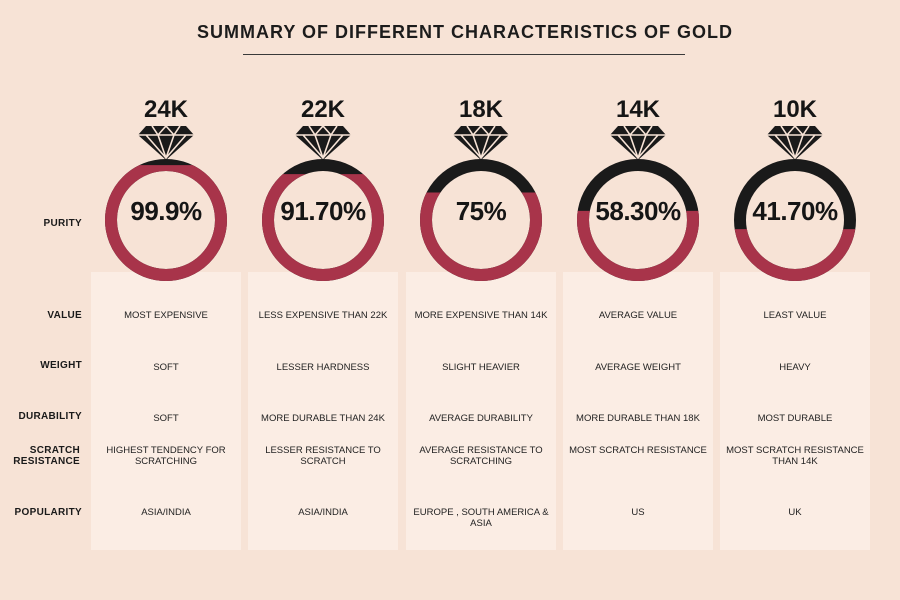  I want to click on cell-value: AVERAGE VALUE, so click(638, 315).